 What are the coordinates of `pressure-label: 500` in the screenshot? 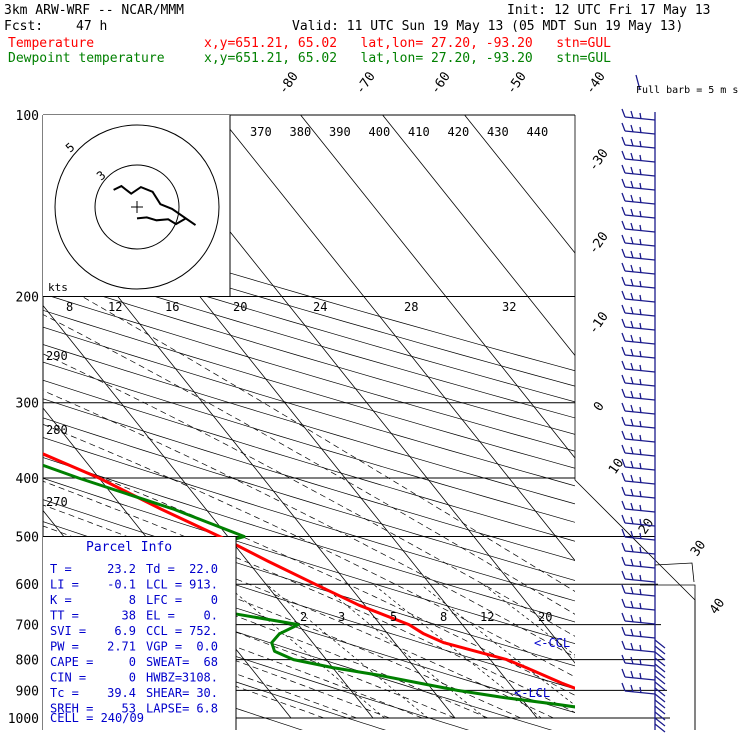 It's located at (27, 537).